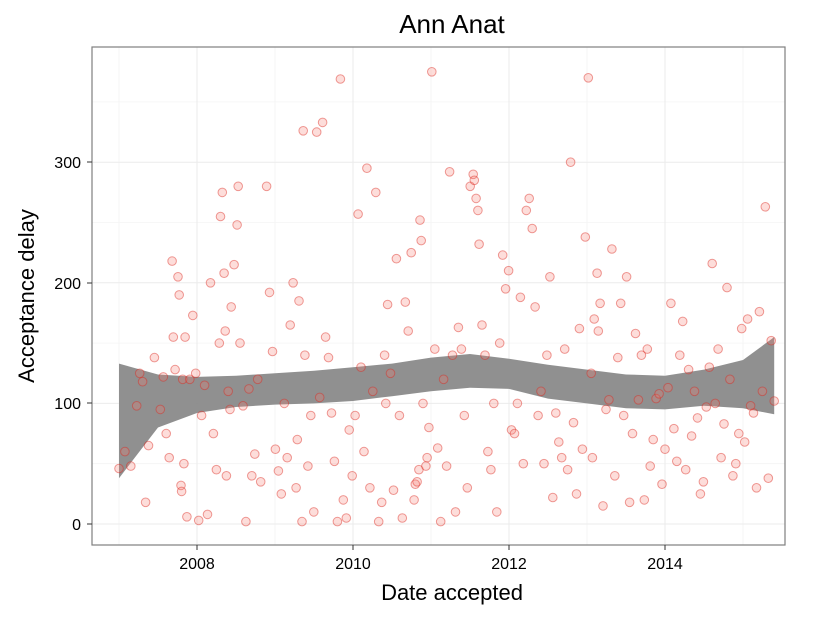  Describe the element at coordinates (67, 404) in the screenshot. I see `y-tick-label-100: 100` at that location.